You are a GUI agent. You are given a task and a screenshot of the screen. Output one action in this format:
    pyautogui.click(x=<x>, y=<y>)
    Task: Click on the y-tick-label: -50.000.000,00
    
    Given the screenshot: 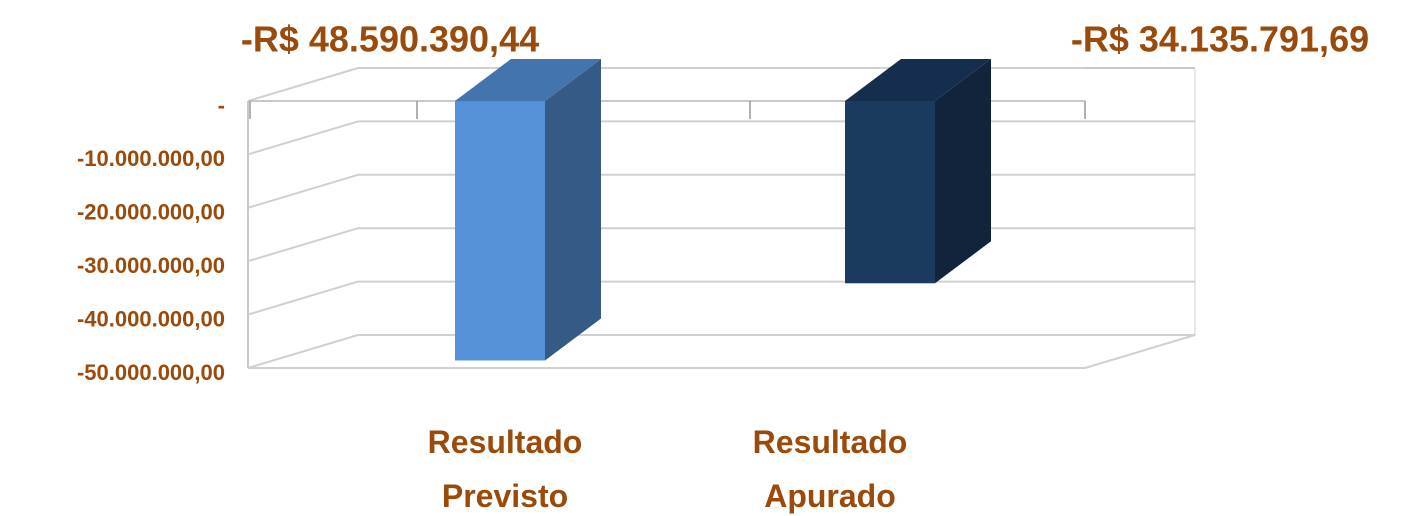 What is the action you would take?
    pyautogui.click(x=151, y=372)
    